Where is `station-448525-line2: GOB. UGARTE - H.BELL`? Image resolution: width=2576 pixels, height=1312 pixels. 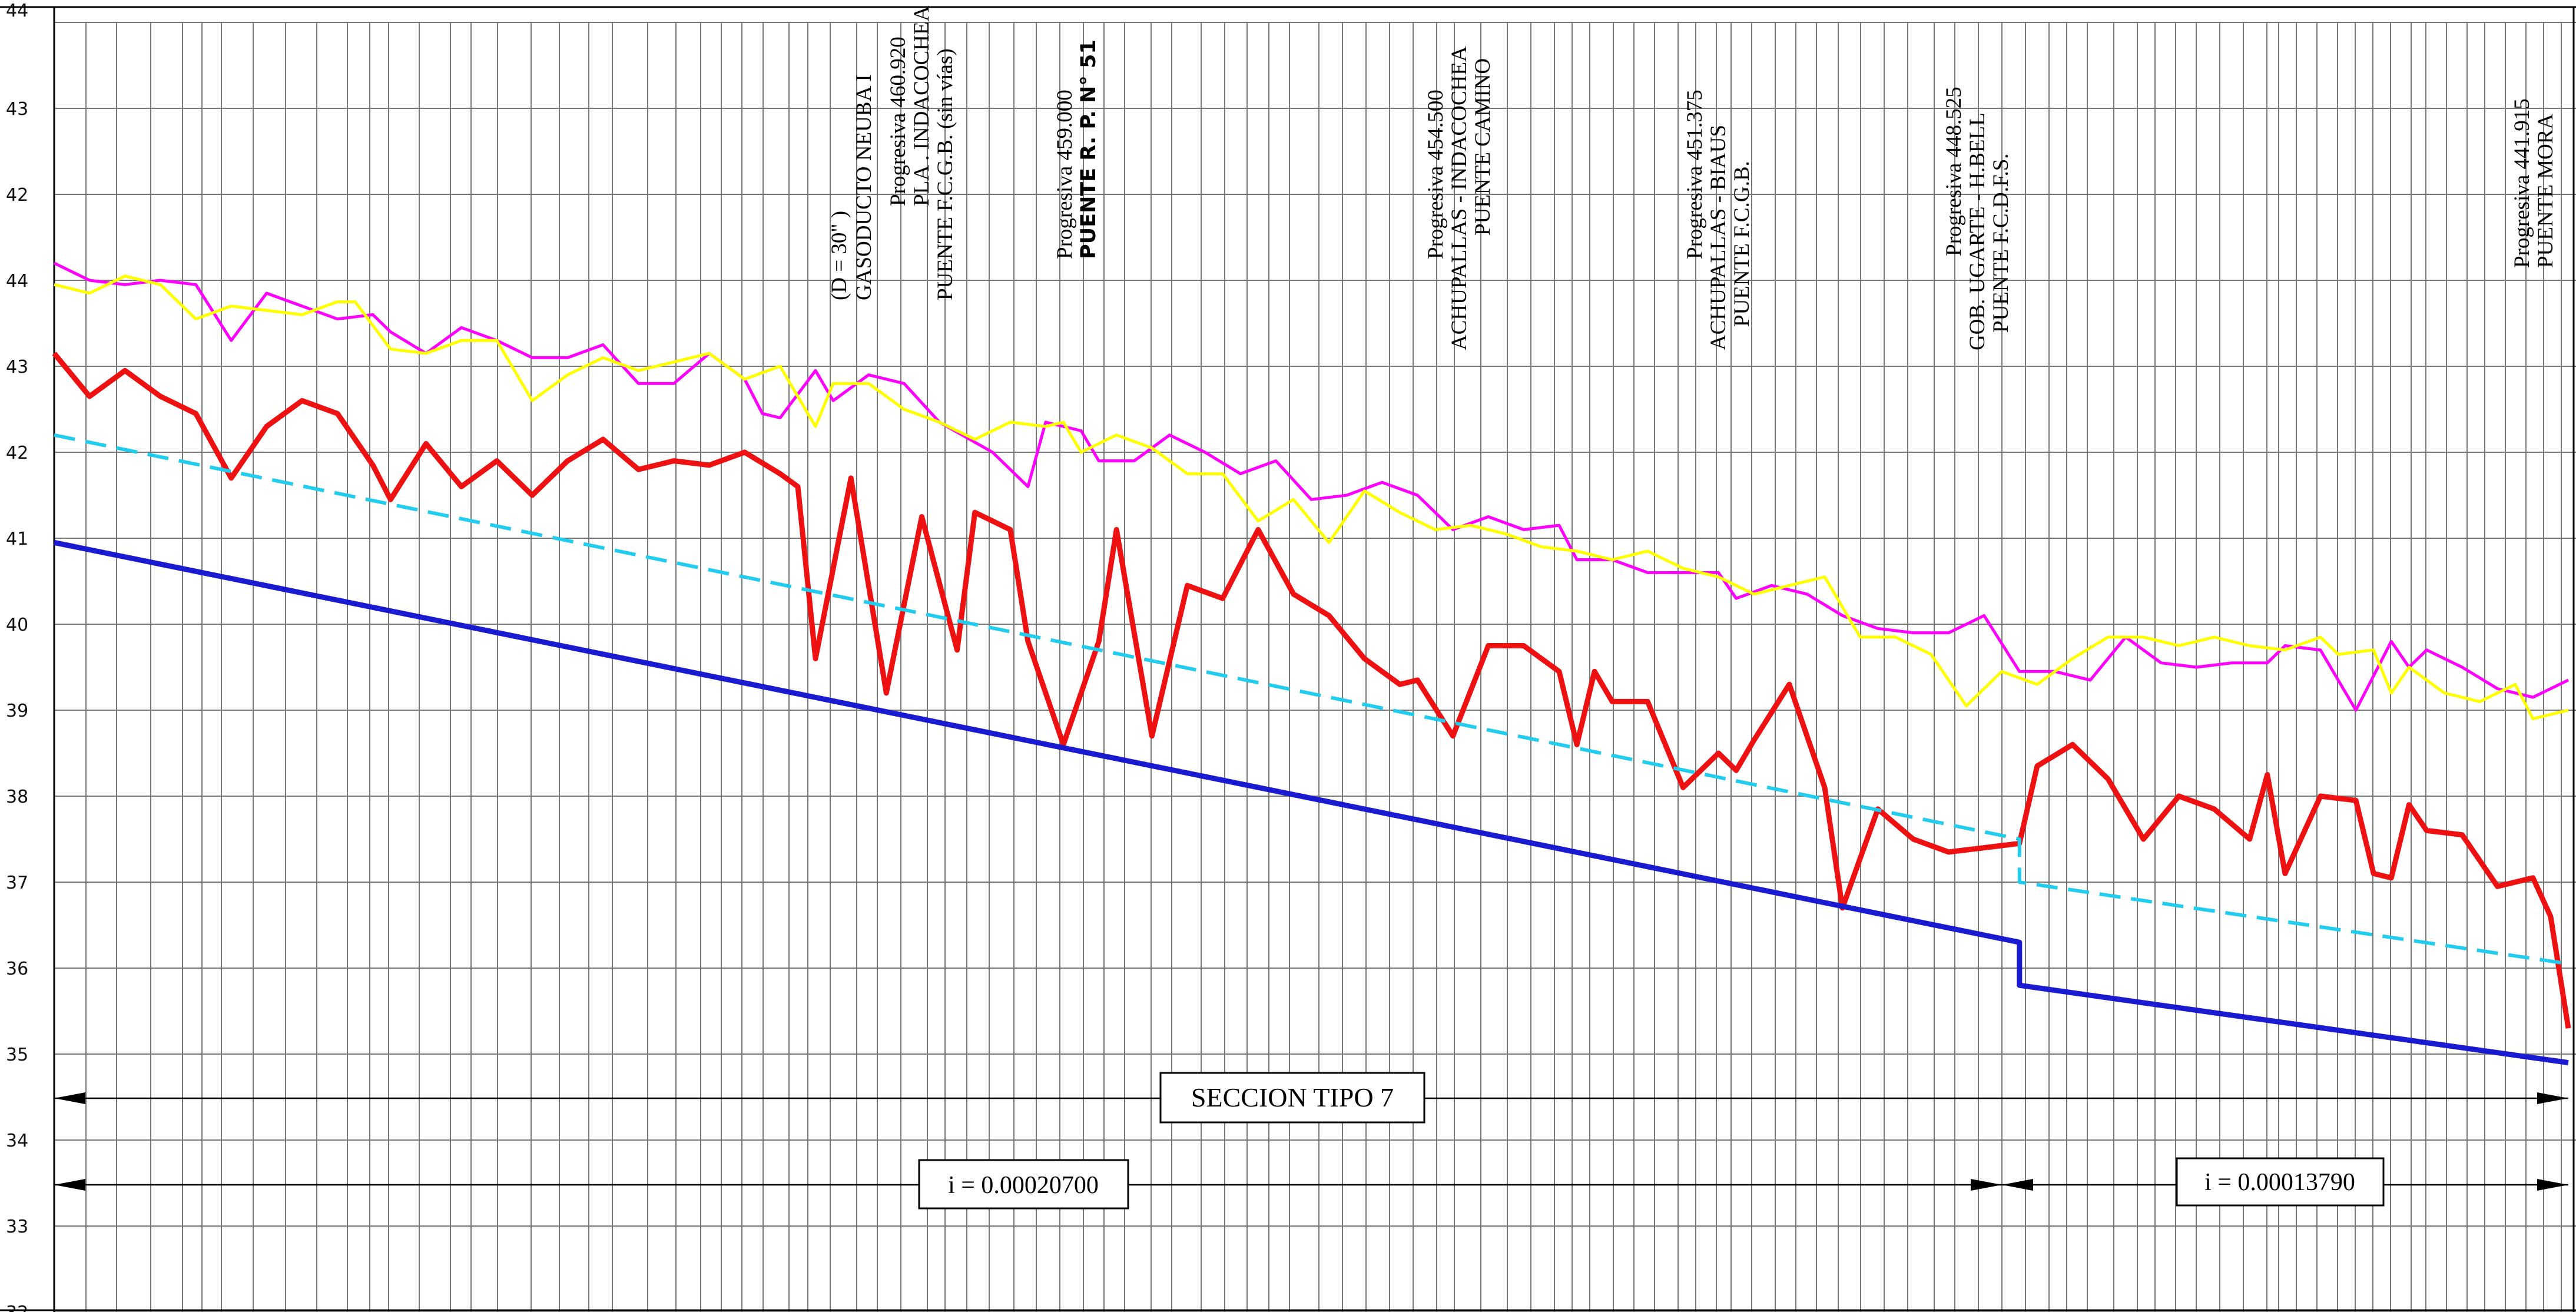 station-448525-line2: GOB. UGARTE - H.BELL is located at coordinates (1977, 231).